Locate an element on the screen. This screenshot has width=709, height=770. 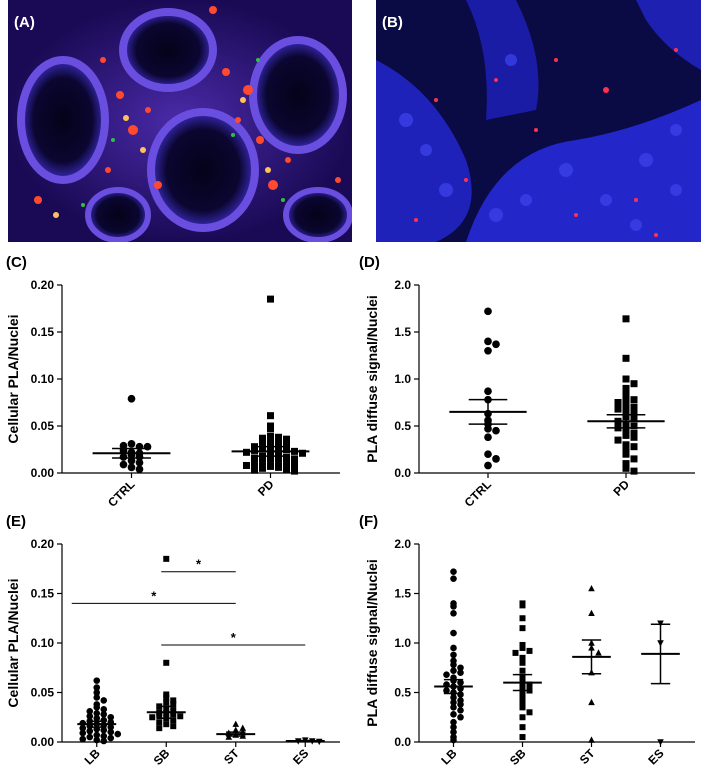
y-tick-label: 0.15 is located at coordinates (43, 594).